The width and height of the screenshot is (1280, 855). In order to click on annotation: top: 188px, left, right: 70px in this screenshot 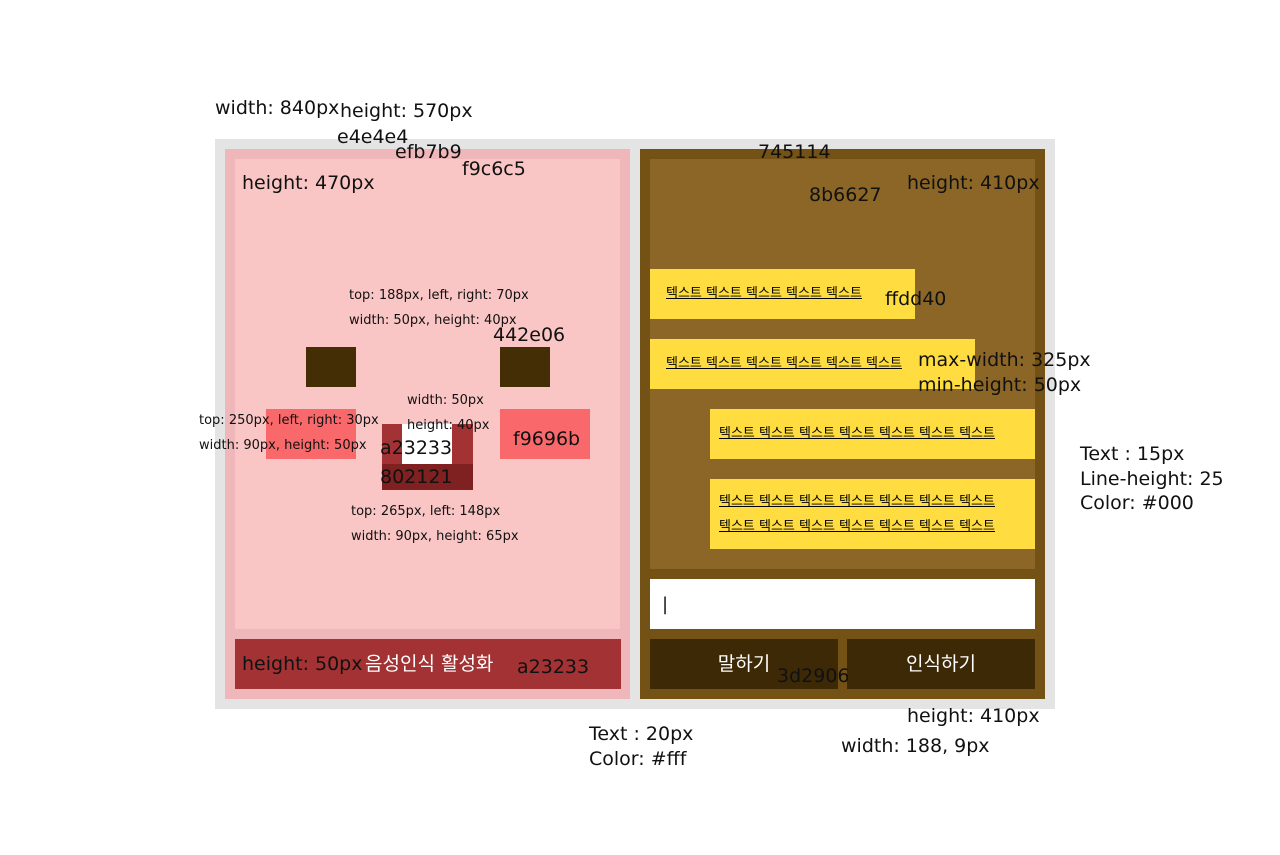, I will do `click(439, 295)`.